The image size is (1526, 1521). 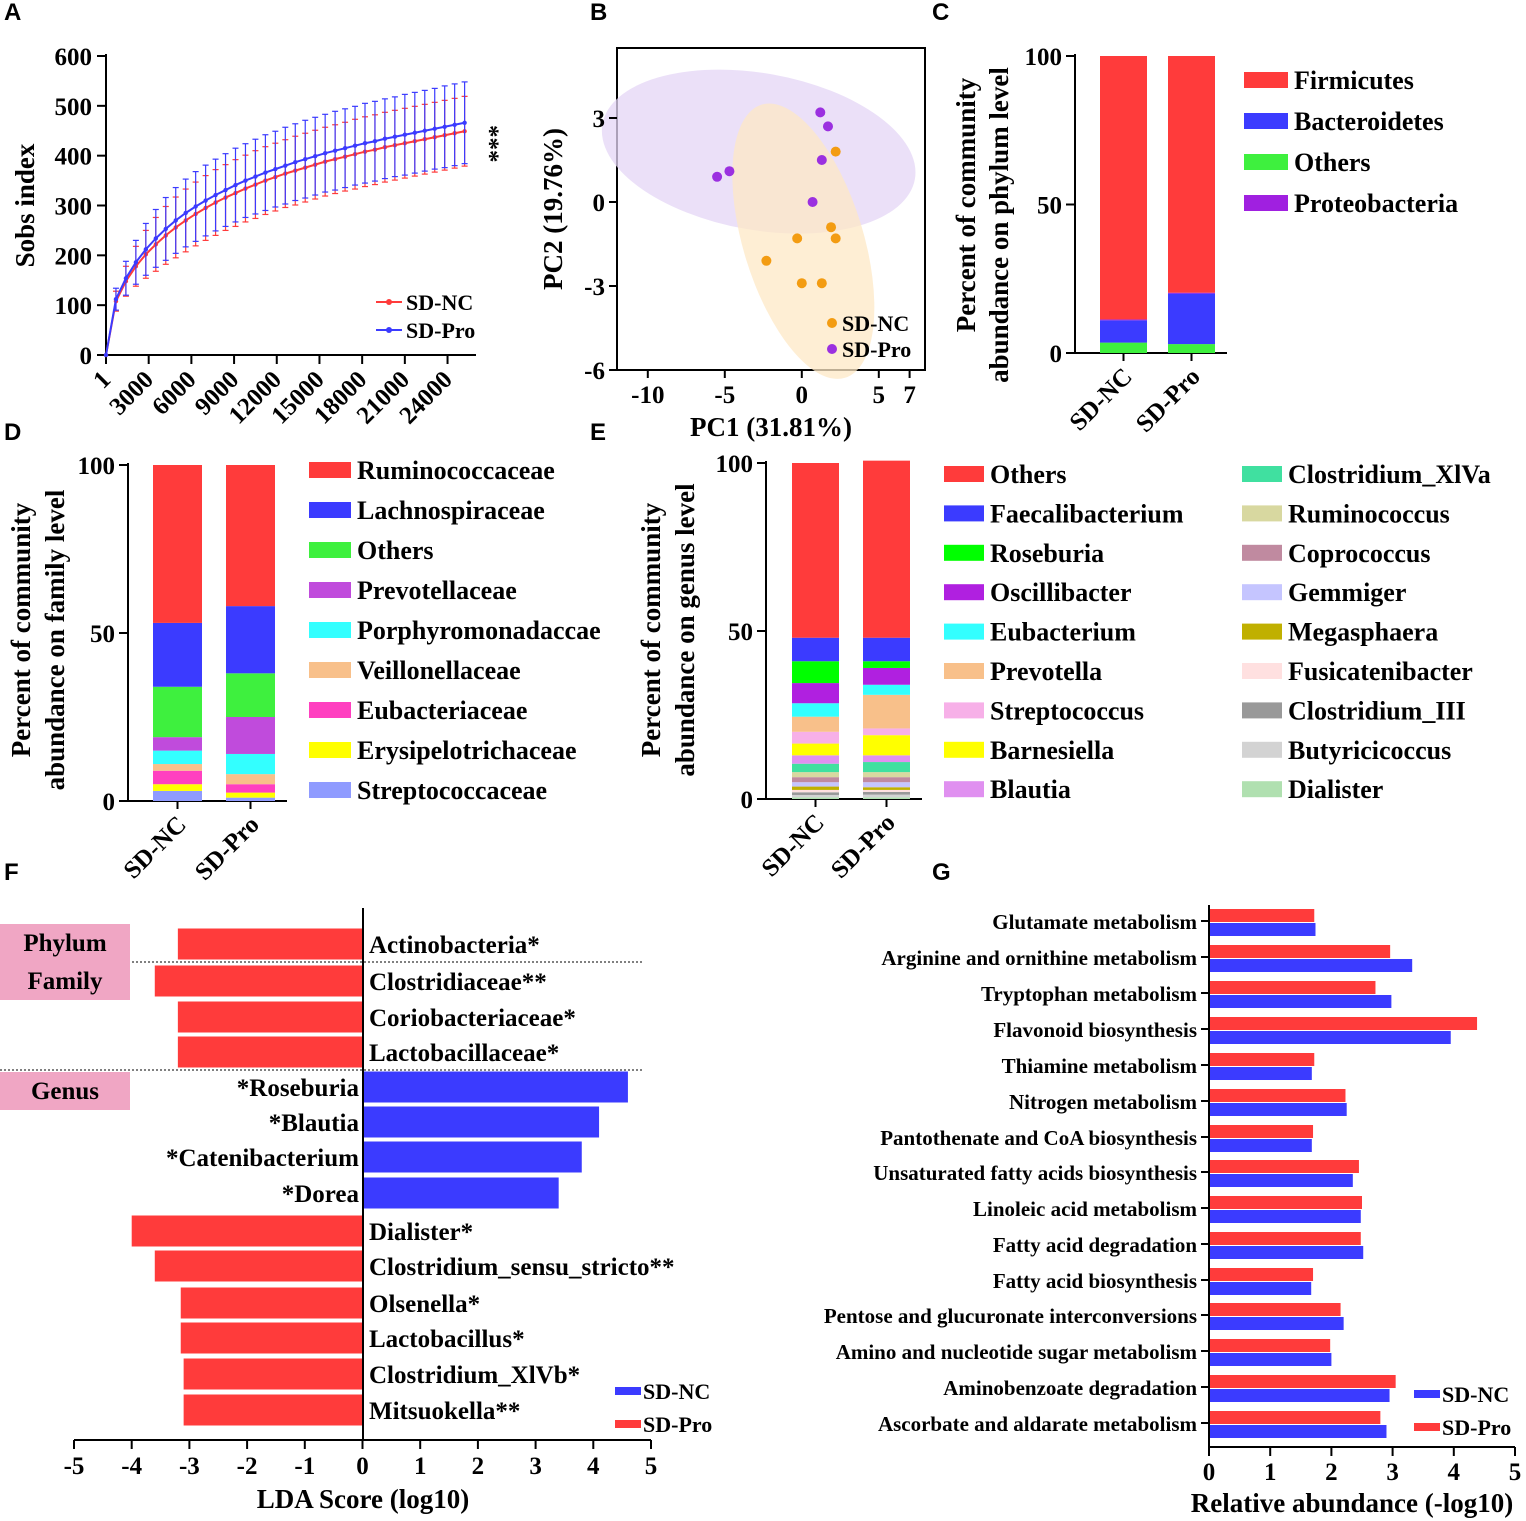 I want to click on d-legend-label: Others, so click(x=395, y=550).